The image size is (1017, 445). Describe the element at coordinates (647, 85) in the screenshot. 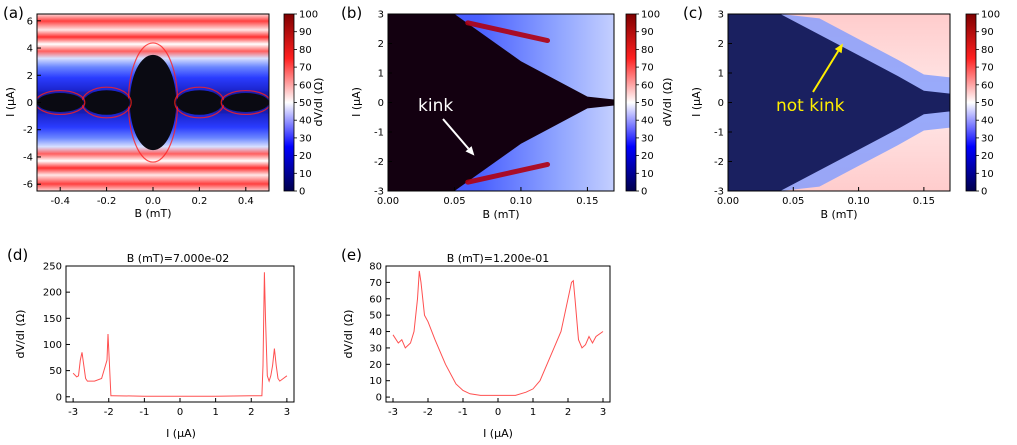

I see `colorbar-b-cbtick-label: 60` at that location.